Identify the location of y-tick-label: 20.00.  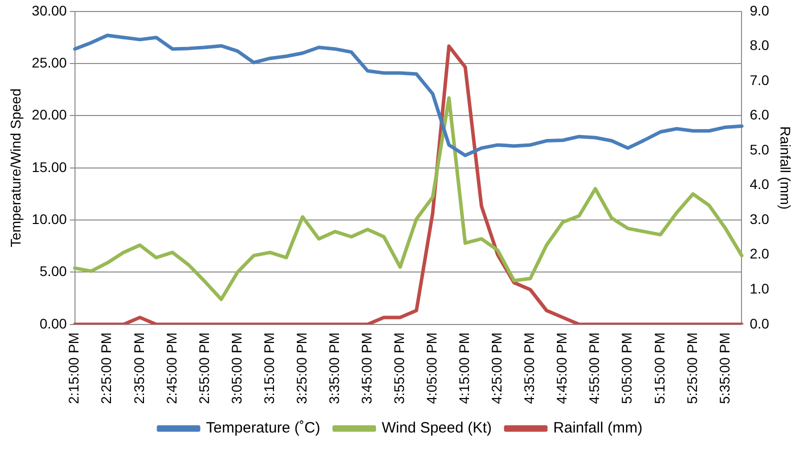
(50, 114).